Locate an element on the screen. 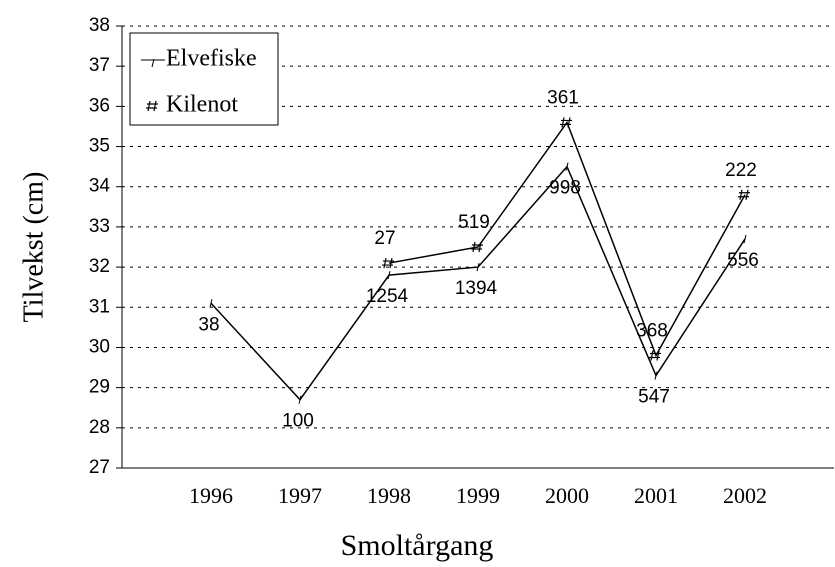 The image size is (835, 567). x-tick-label: 1999 is located at coordinates (478, 495).